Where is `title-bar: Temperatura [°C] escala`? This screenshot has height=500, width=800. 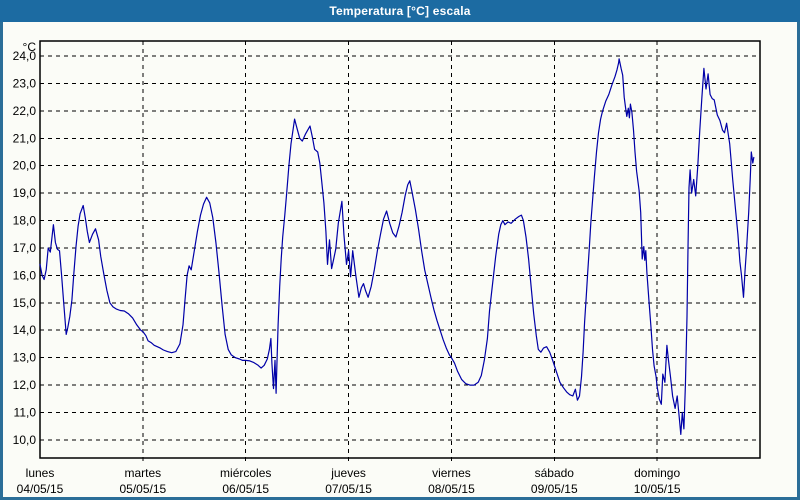 title-bar: Temperatura [°C] escala is located at coordinates (400, 11).